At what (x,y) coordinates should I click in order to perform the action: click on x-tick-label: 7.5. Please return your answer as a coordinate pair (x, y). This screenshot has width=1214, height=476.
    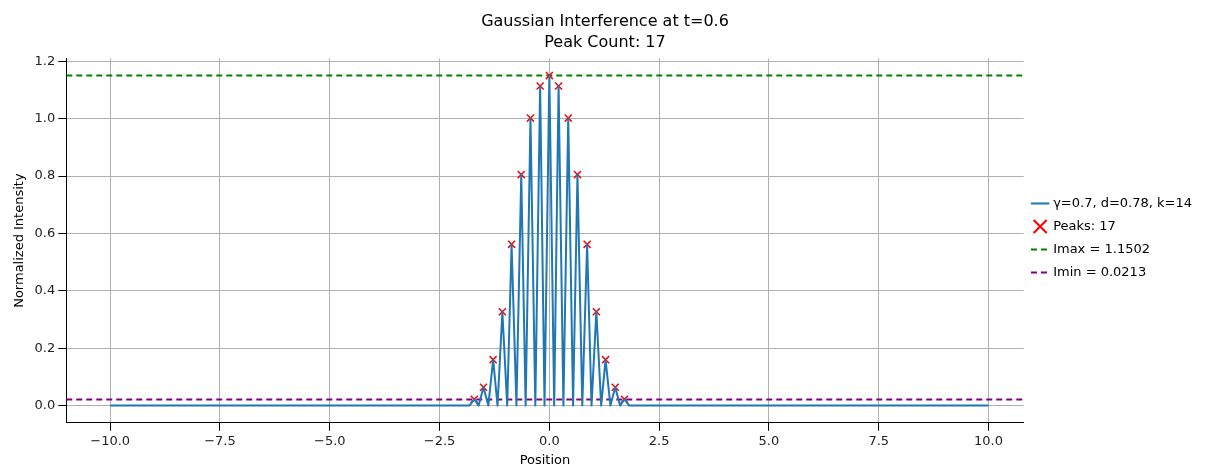
    Looking at the image, I should click on (879, 440).